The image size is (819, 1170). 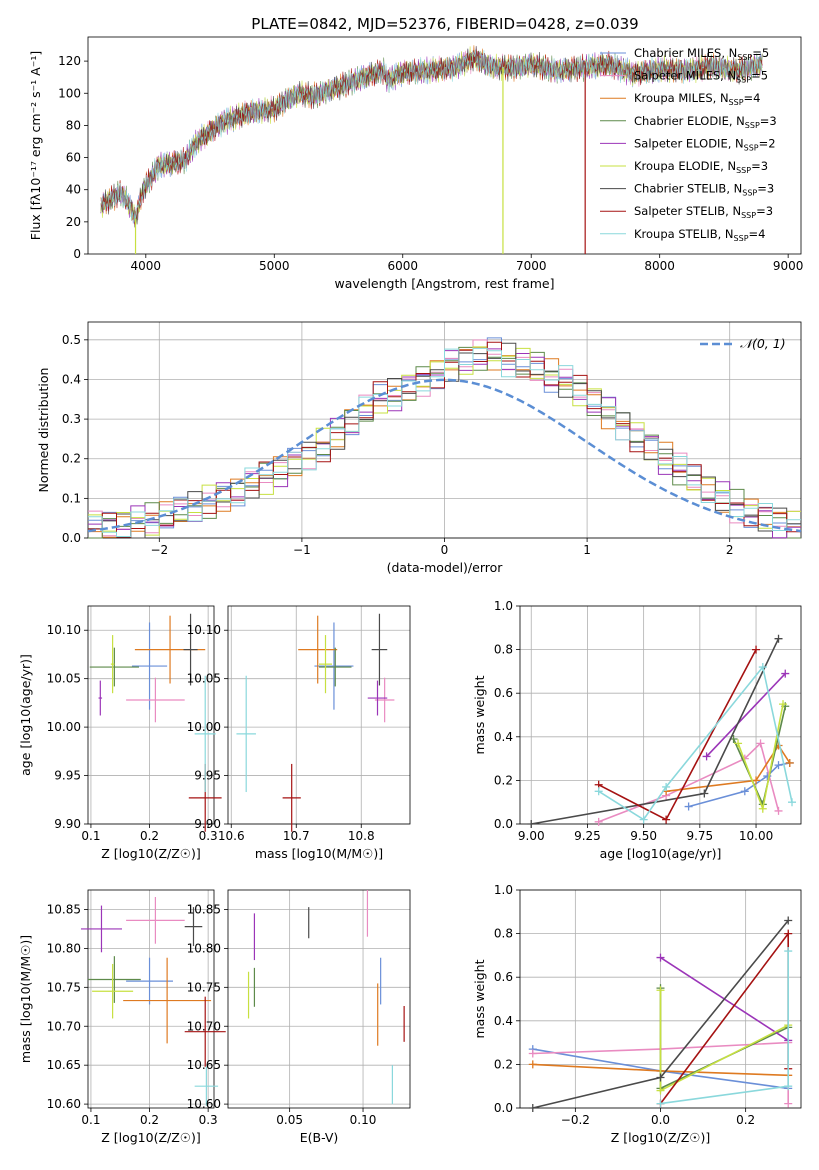 I want to click on x-tick-label: 4000, so click(x=146, y=266).